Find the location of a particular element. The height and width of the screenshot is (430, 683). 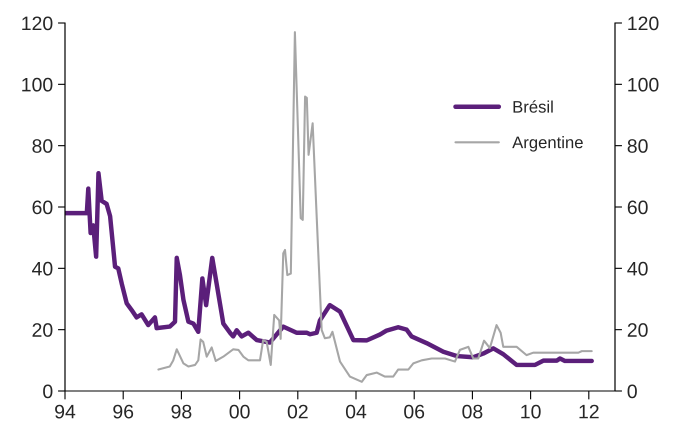

legend-label: Brésil is located at coordinates (533, 106).